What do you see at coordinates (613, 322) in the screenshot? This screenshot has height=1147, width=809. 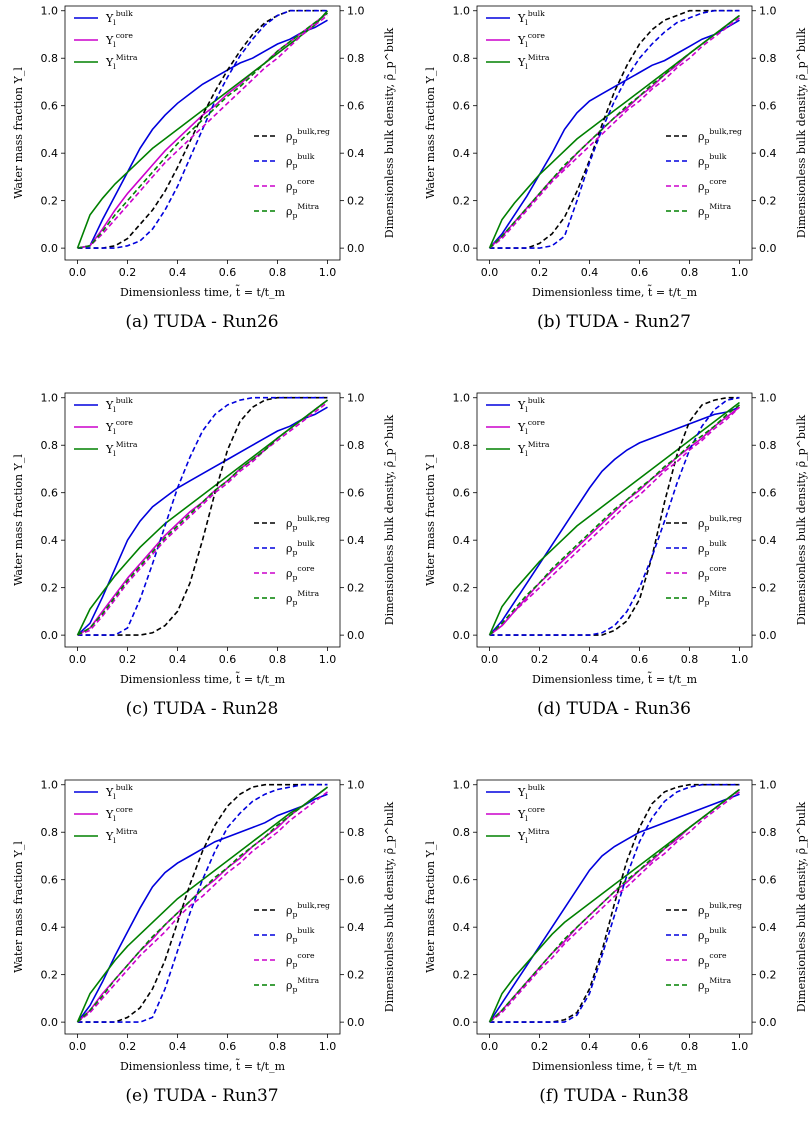 I see `panel-caption: (b) TUDA - Run27` at bounding box center [613, 322].